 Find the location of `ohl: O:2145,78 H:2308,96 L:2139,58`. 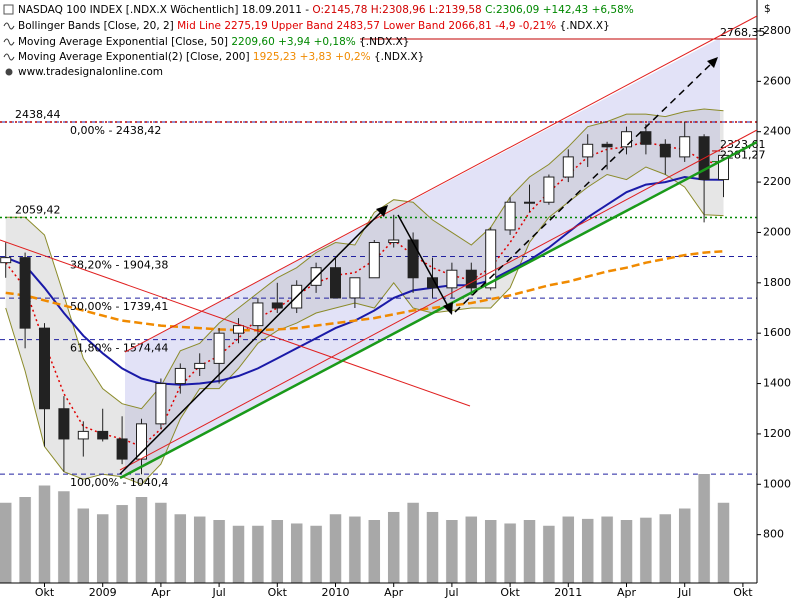

ohl: O:2145,78 H:2308,96 L:2139,58 is located at coordinates (396, 10).